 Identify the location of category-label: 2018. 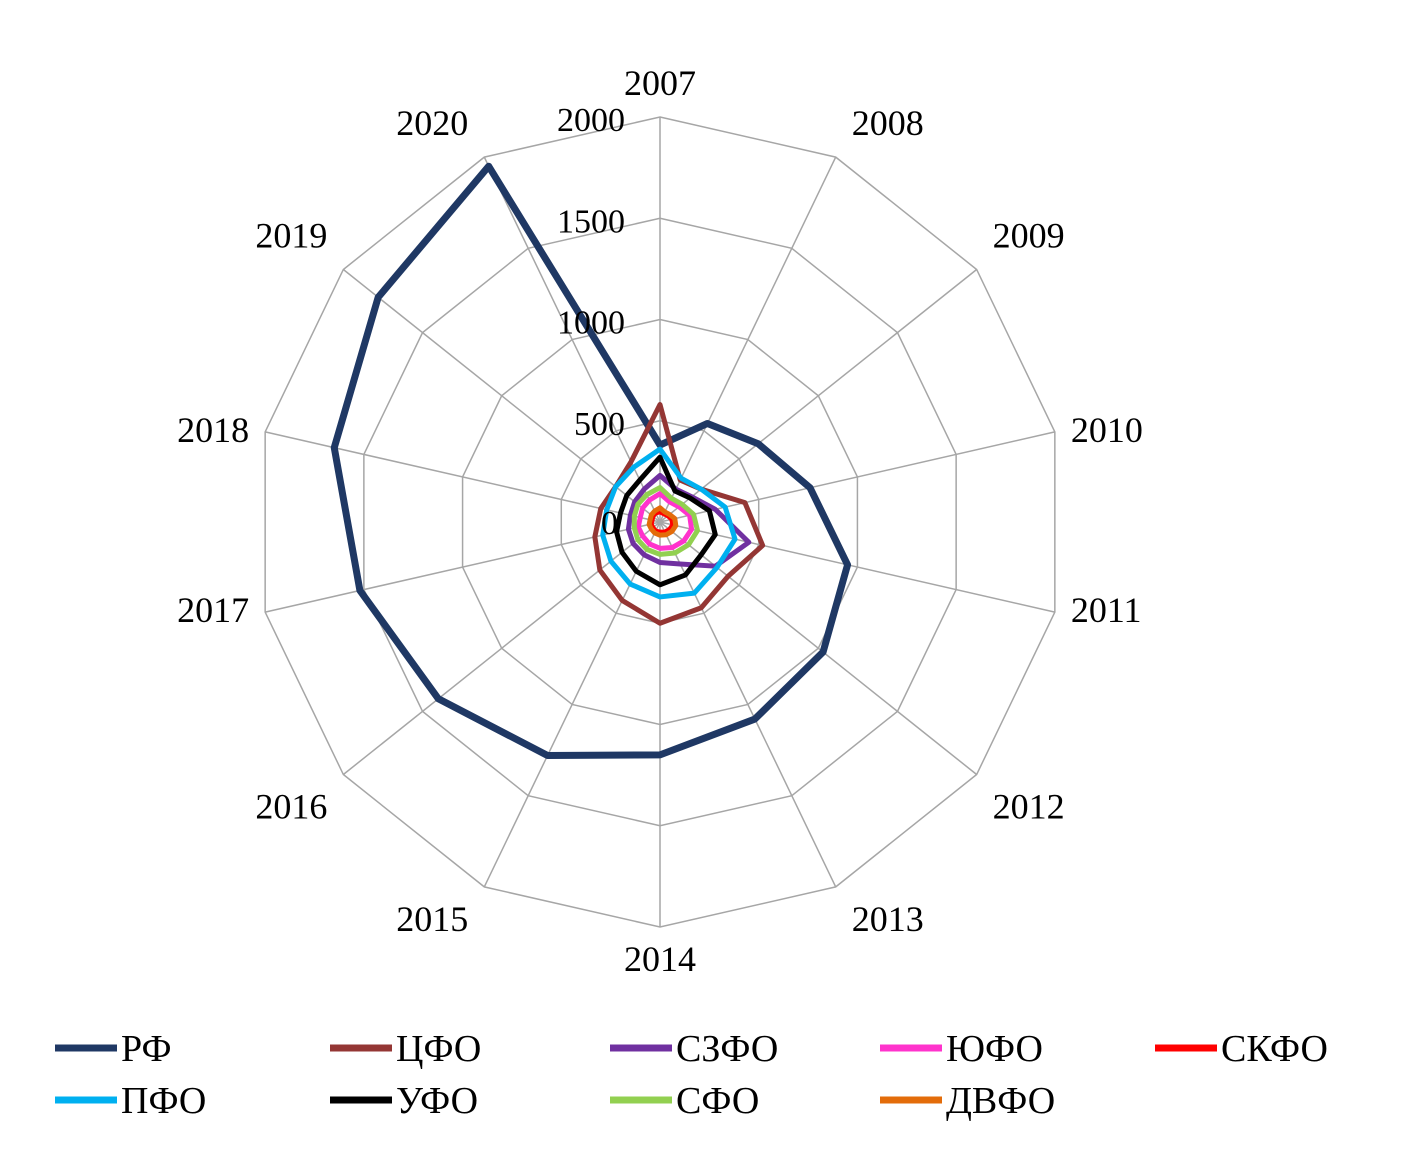
(213, 430).